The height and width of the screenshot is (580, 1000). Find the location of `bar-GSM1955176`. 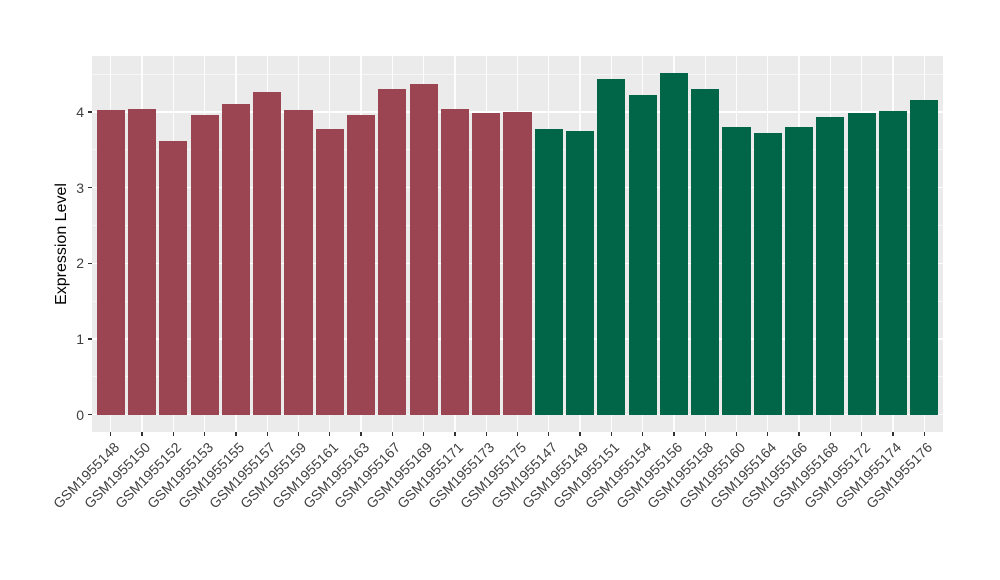

bar-GSM1955176 is located at coordinates (924, 257).